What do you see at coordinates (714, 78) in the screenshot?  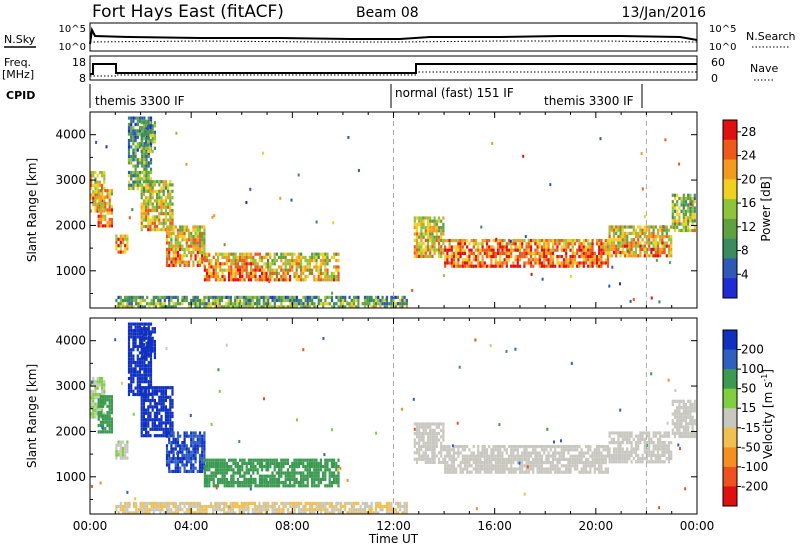 I see `nave-tick-bottom: 0` at bounding box center [714, 78].